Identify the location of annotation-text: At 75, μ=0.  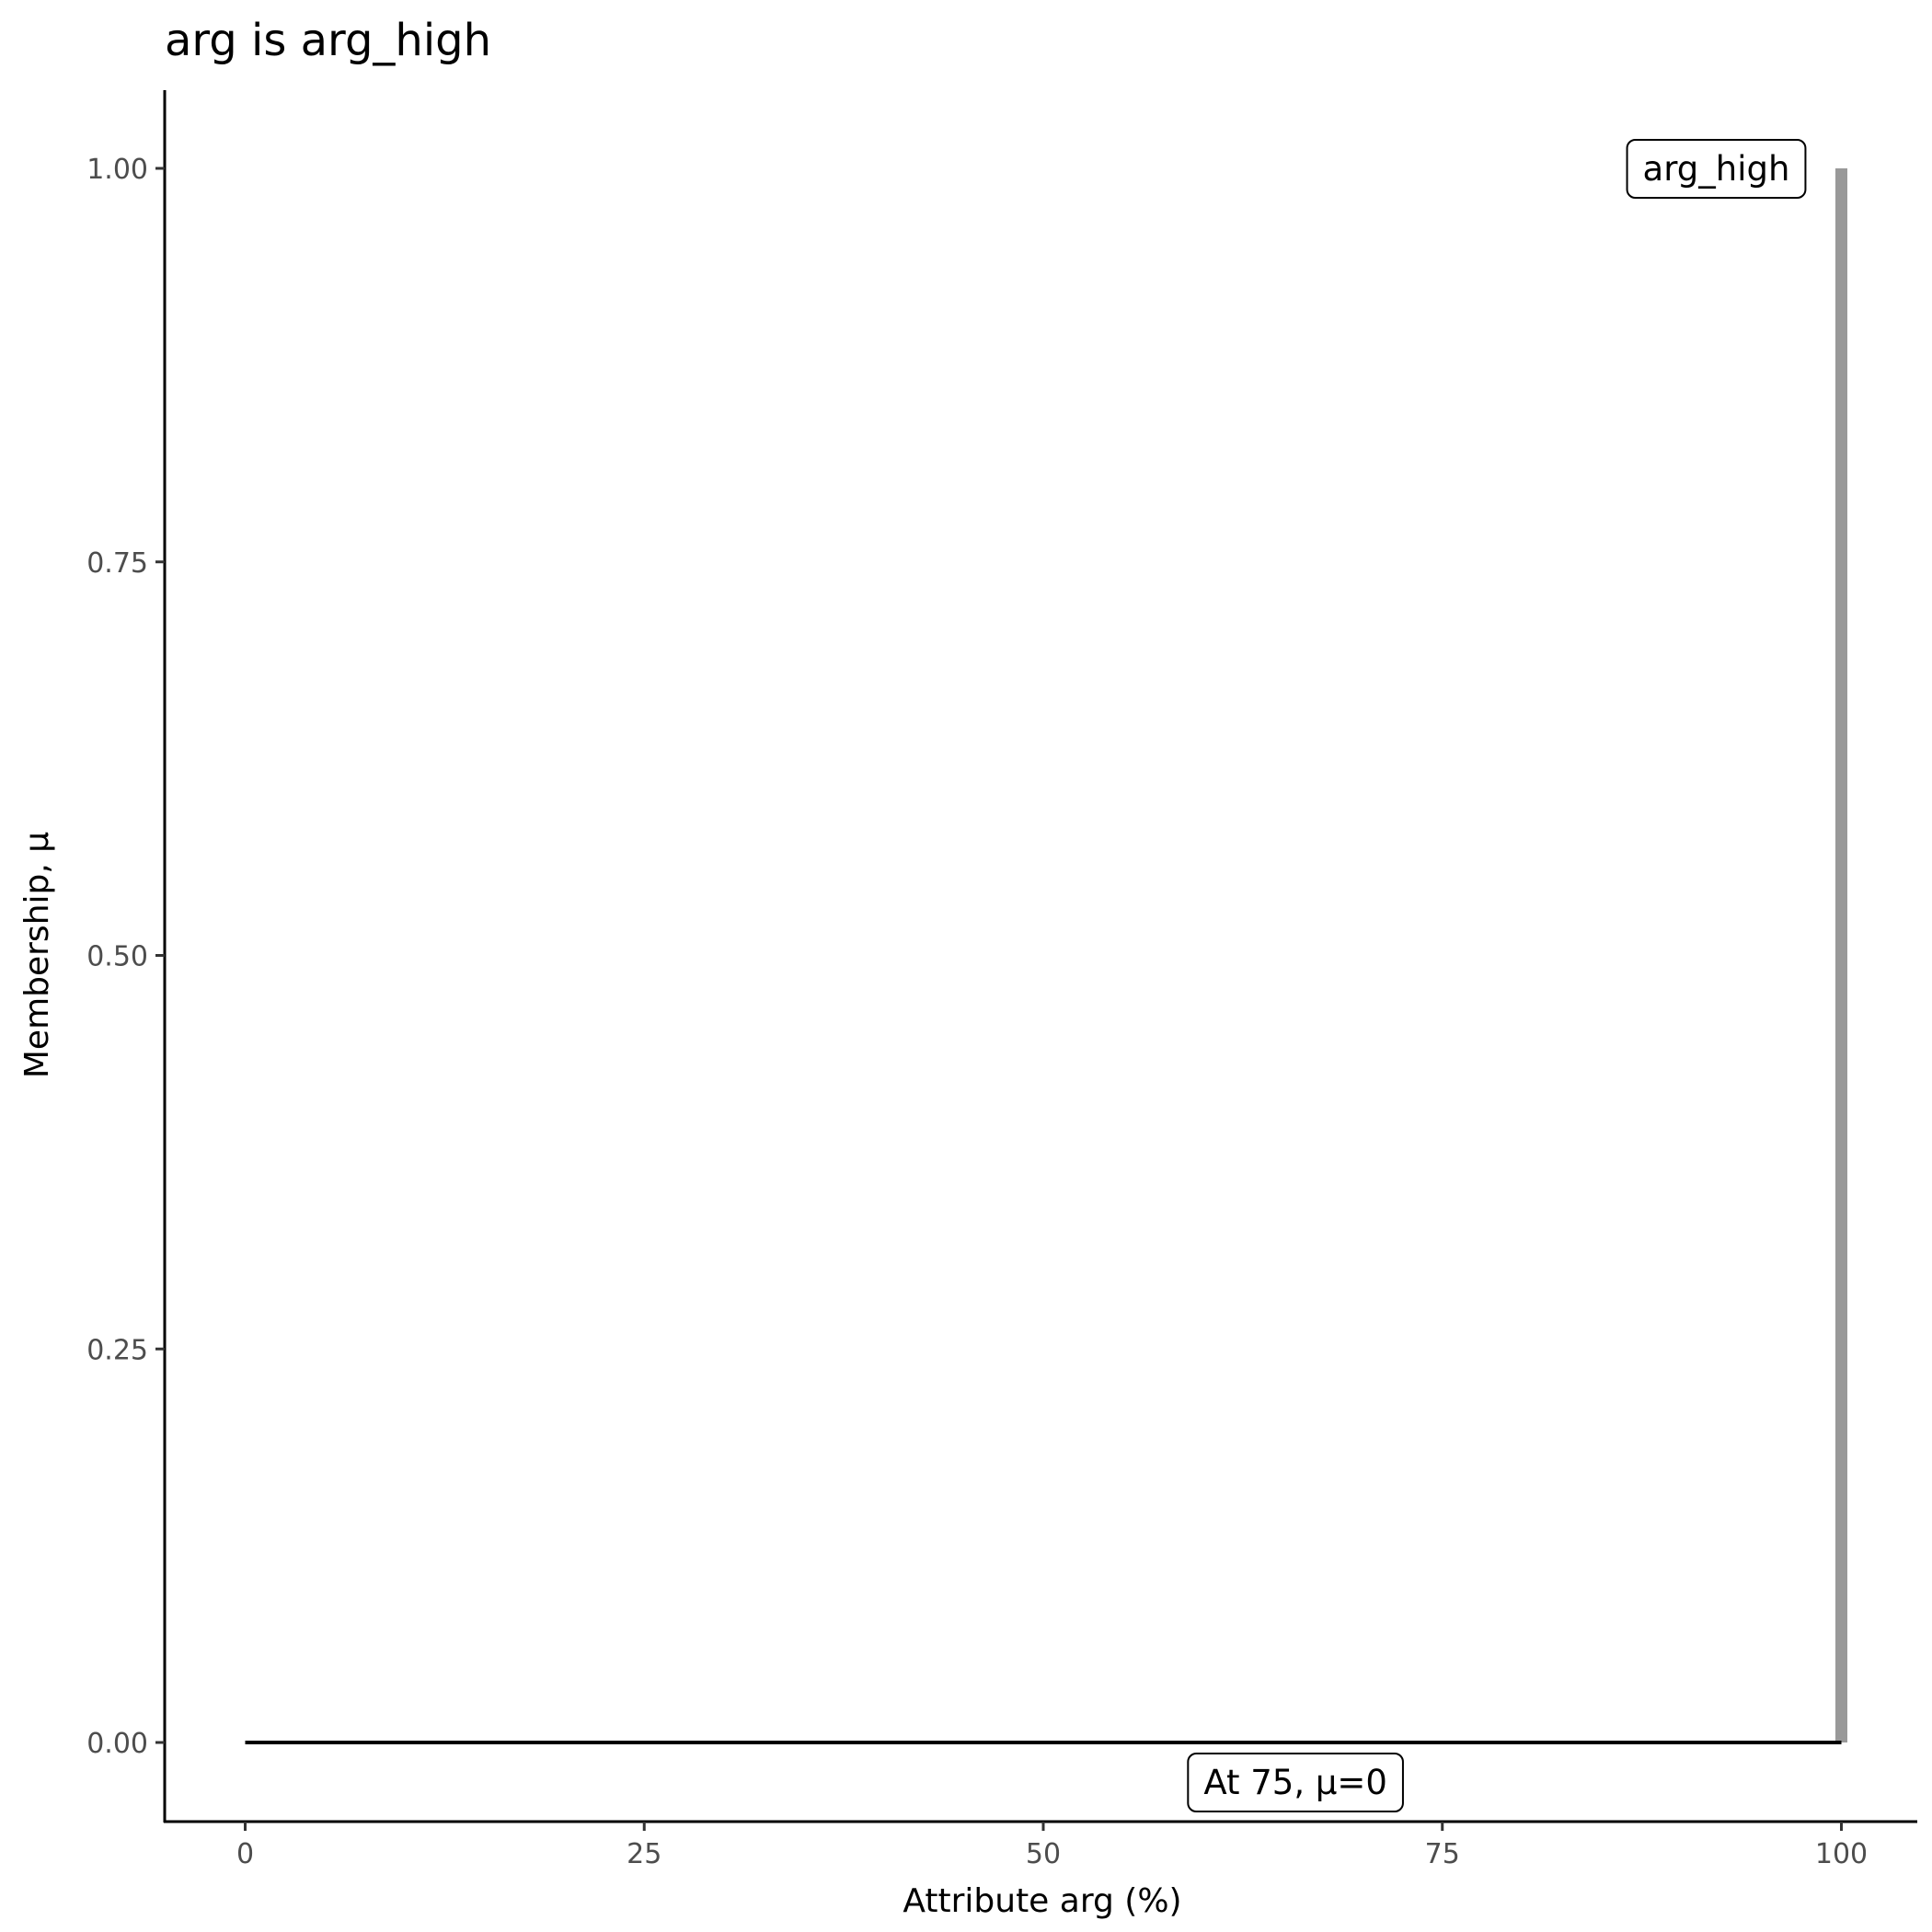
(1295, 1782).